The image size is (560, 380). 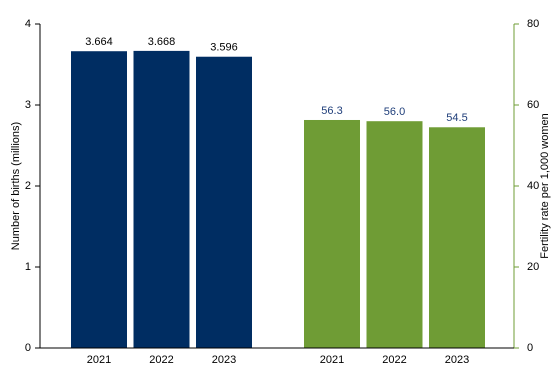 What do you see at coordinates (456, 118) in the screenshot?
I see `value-label: 54.5` at bounding box center [456, 118].